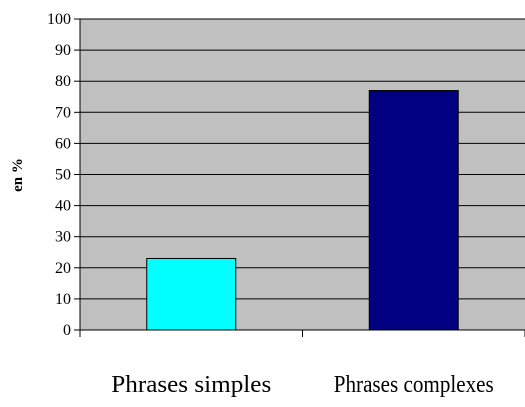  What do you see at coordinates (191, 385) in the screenshot?
I see `category-label: Phrases simples` at bounding box center [191, 385].